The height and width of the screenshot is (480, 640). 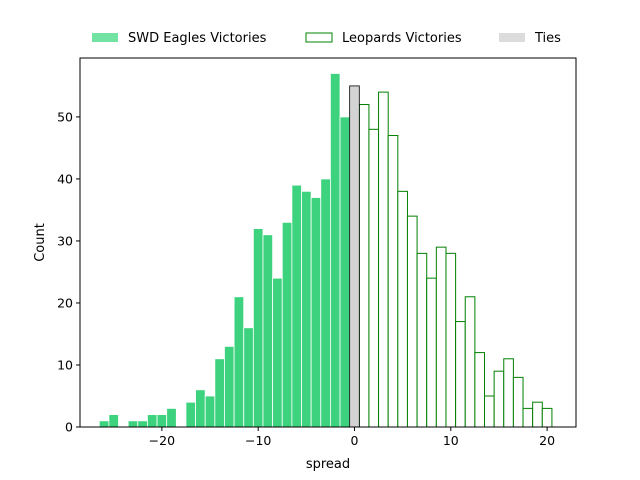 I want to click on x-tick-label: 0, so click(x=355, y=440).